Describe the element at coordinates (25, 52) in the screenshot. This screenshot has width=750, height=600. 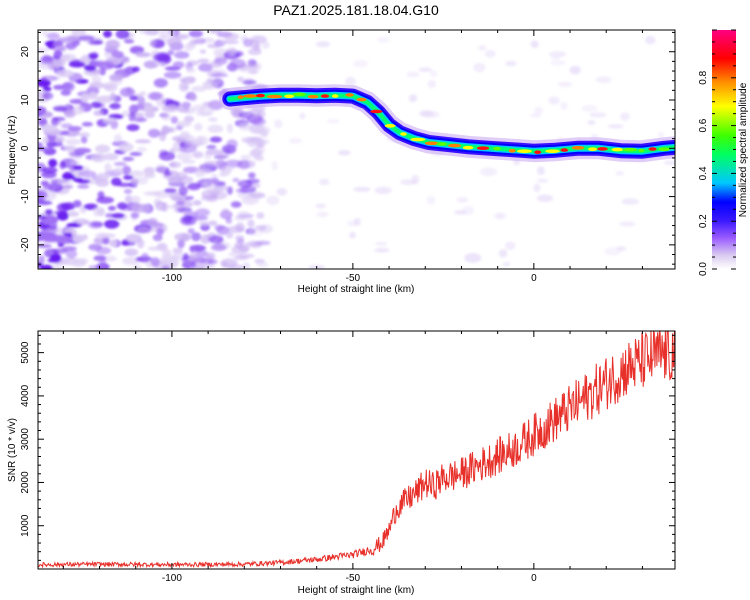
I see `spectrogram-ytick-label: 20` at that location.